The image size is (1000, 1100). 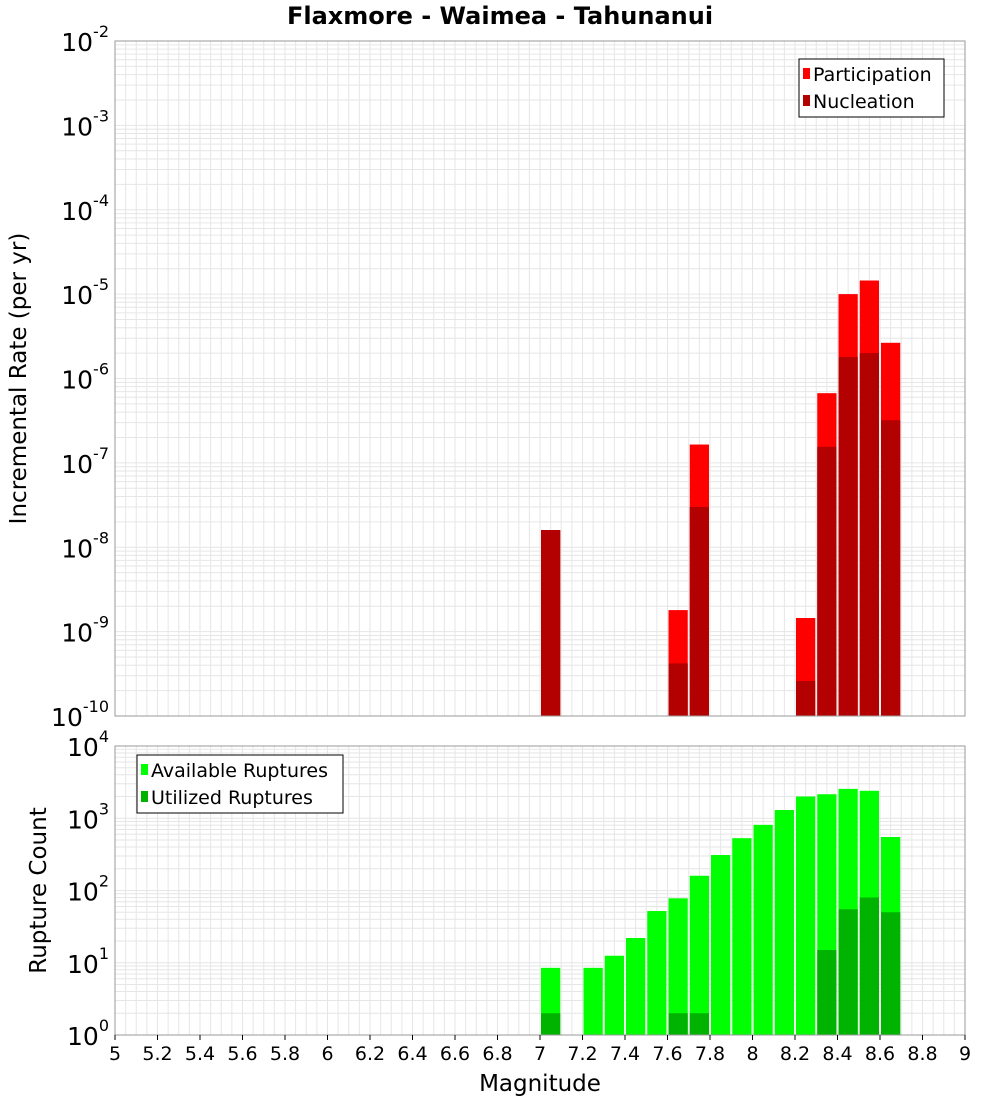 What do you see at coordinates (19, 379) in the screenshot?
I see `y-axis-label: Incremental Rate (per yr)` at bounding box center [19, 379].